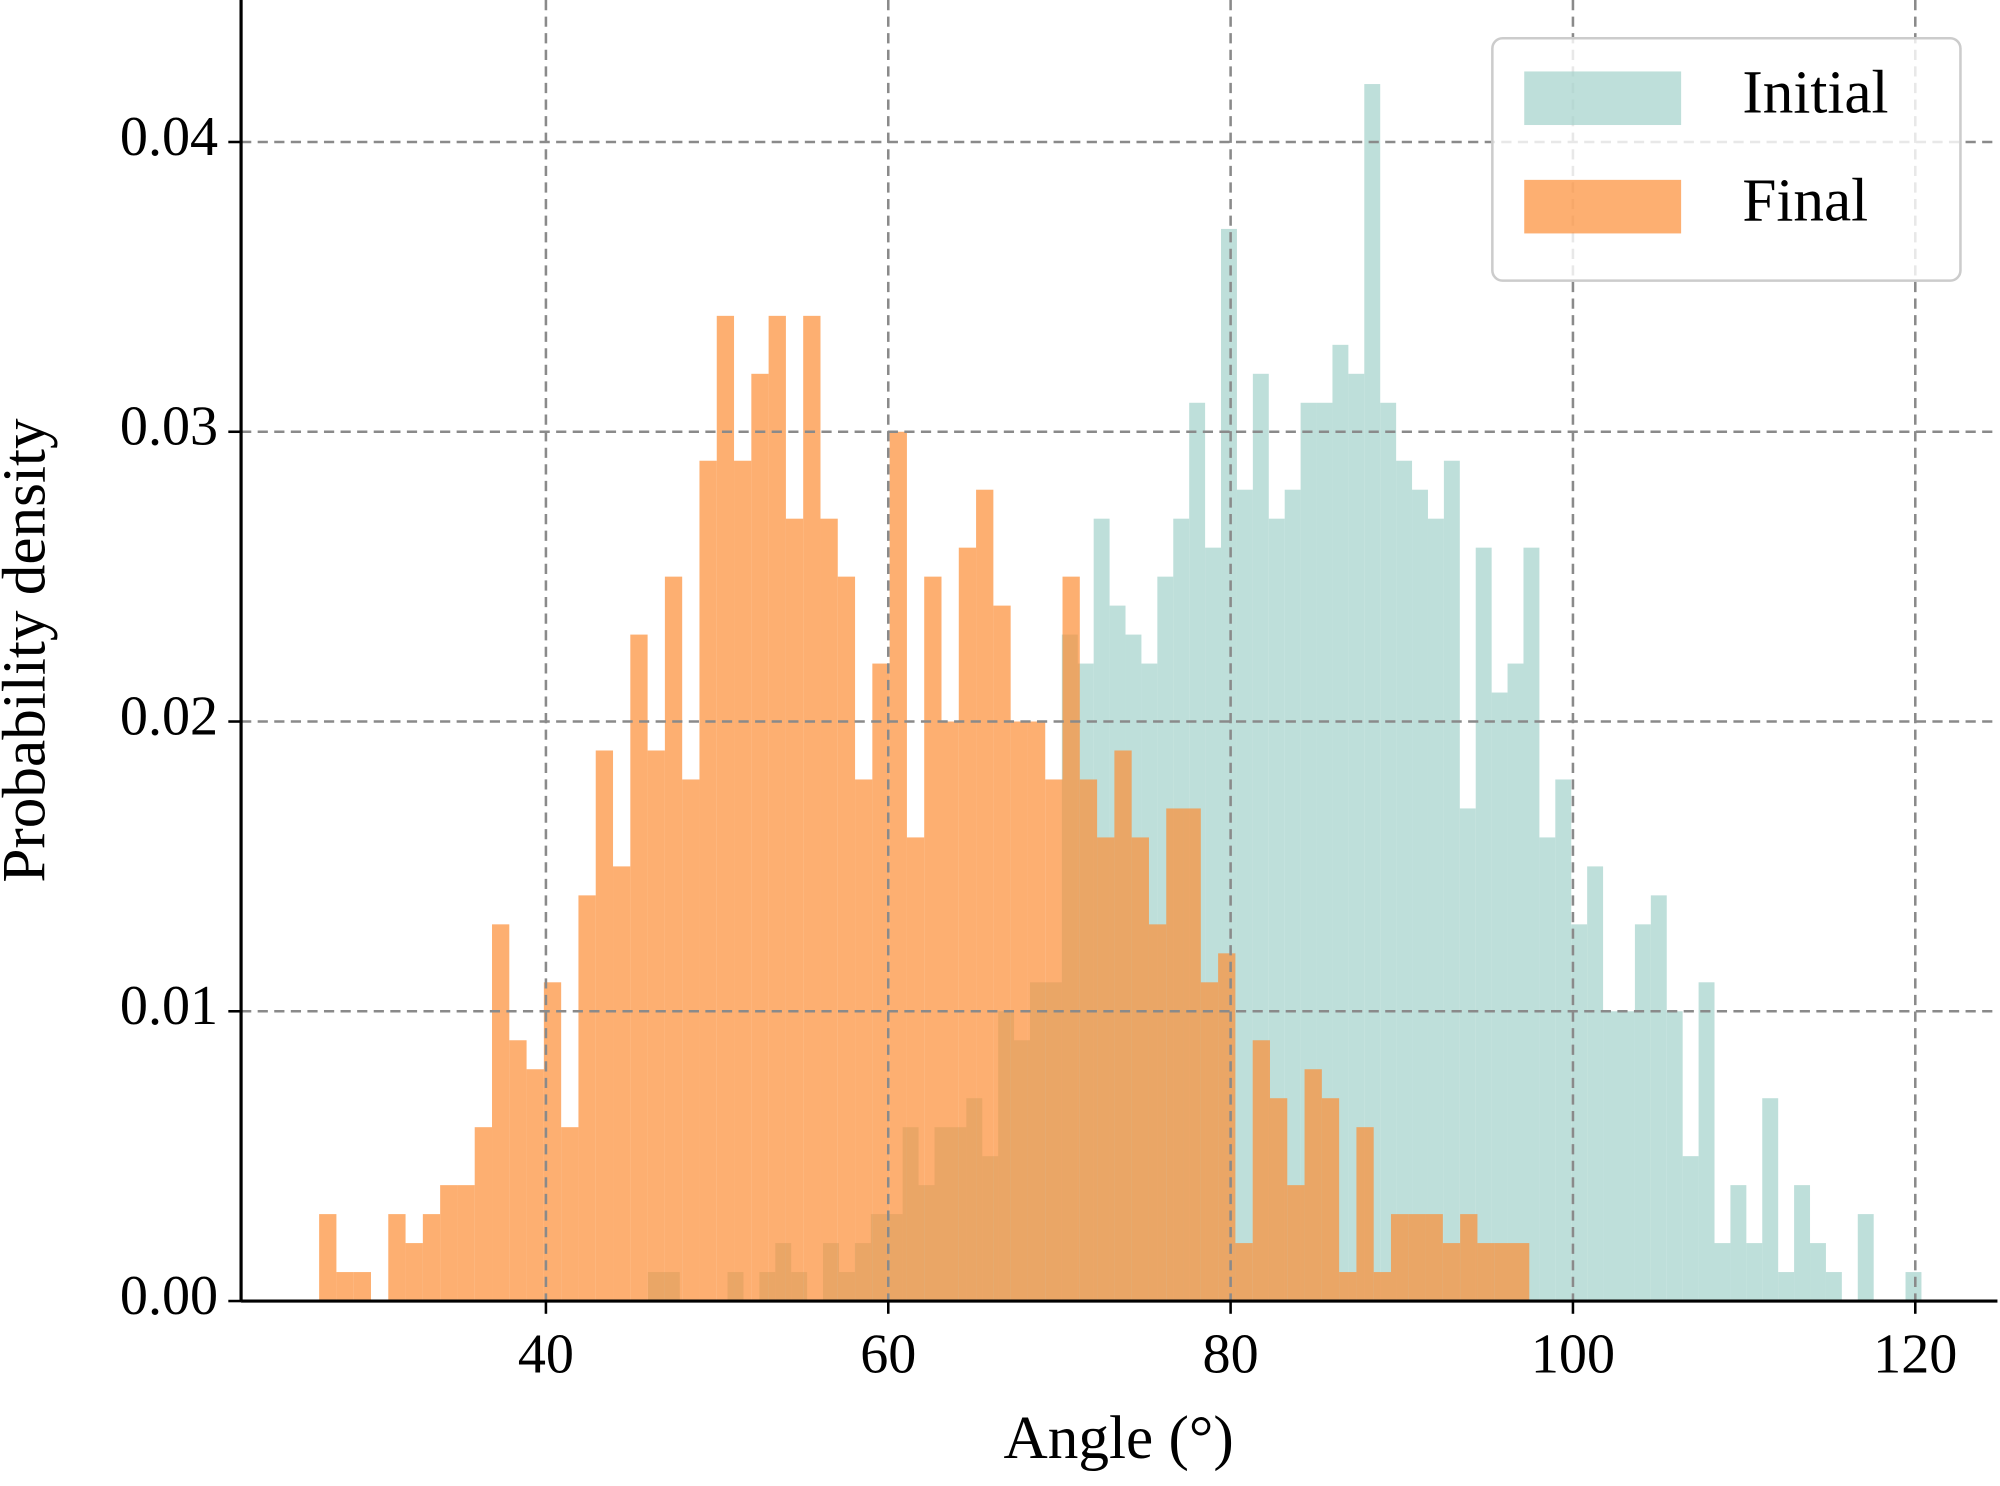 The image size is (2000, 1486). I want to click on x-tick-label: 100, so click(1573, 1355).